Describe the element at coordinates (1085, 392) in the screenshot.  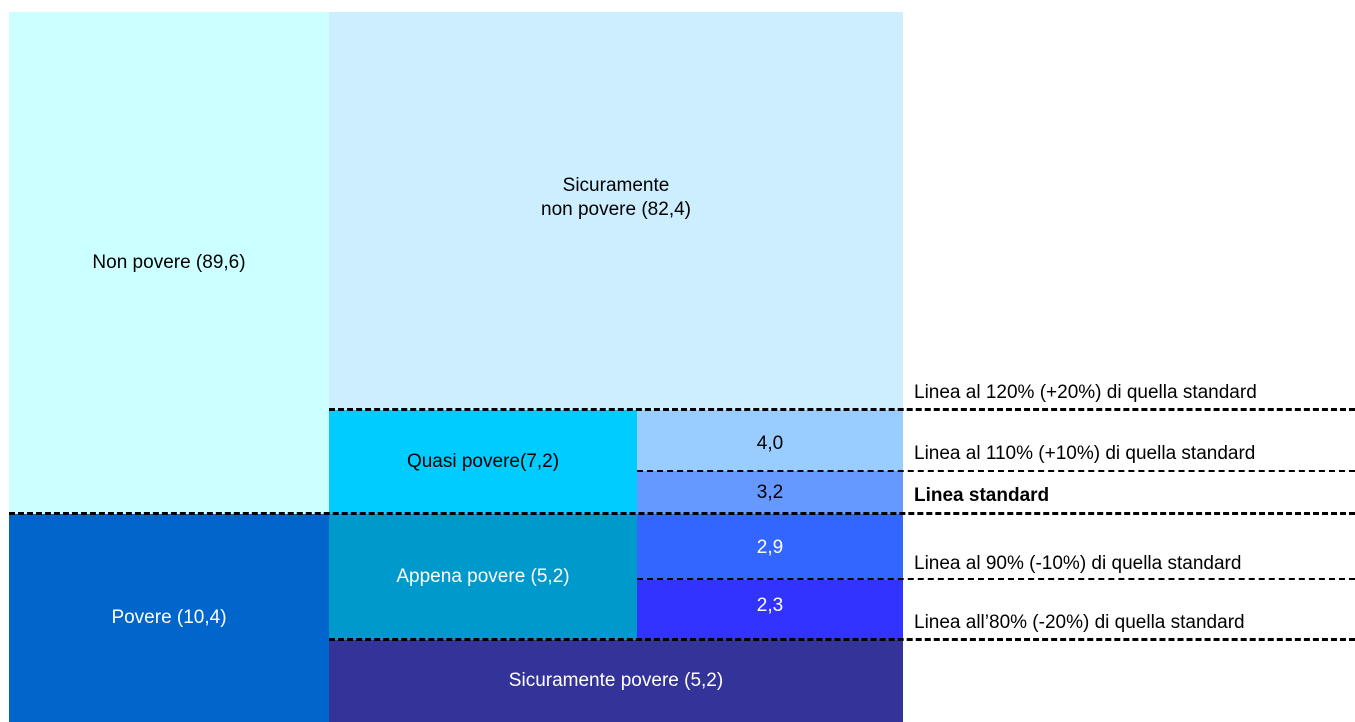
I see `line-120-label: Linea al 120% (+20%) di quella standard` at that location.